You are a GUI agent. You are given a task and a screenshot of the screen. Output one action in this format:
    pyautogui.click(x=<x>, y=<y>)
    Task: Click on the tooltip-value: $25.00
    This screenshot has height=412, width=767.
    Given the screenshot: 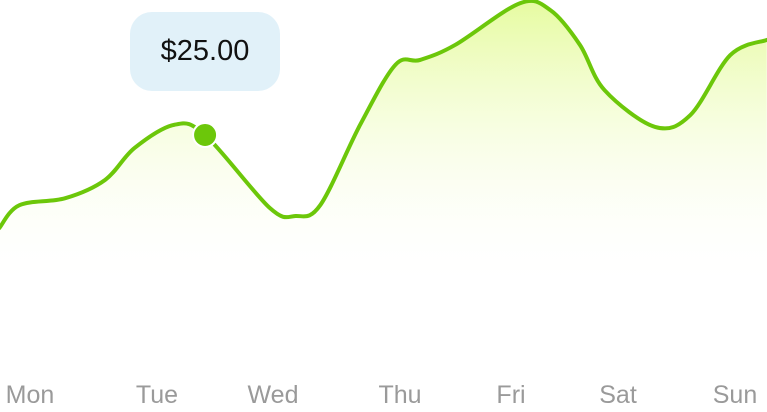 What is the action you would take?
    pyautogui.click(x=205, y=51)
    